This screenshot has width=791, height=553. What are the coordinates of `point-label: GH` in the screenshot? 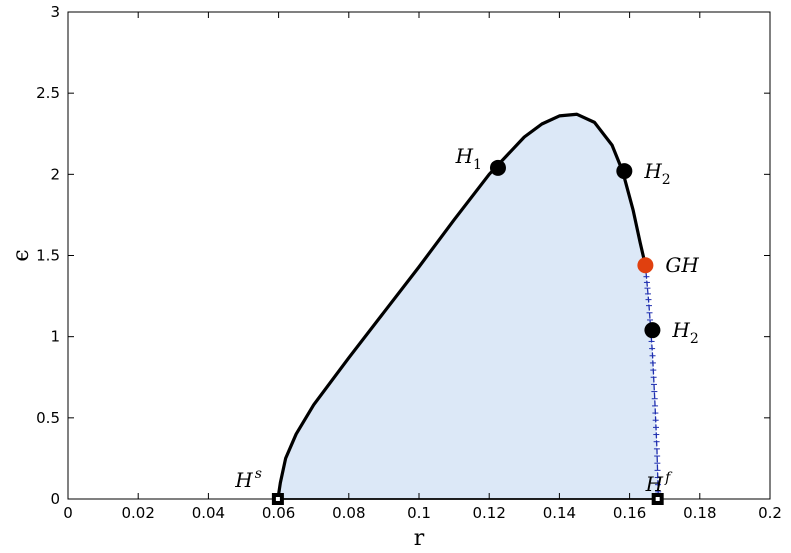 It's located at (682, 265).